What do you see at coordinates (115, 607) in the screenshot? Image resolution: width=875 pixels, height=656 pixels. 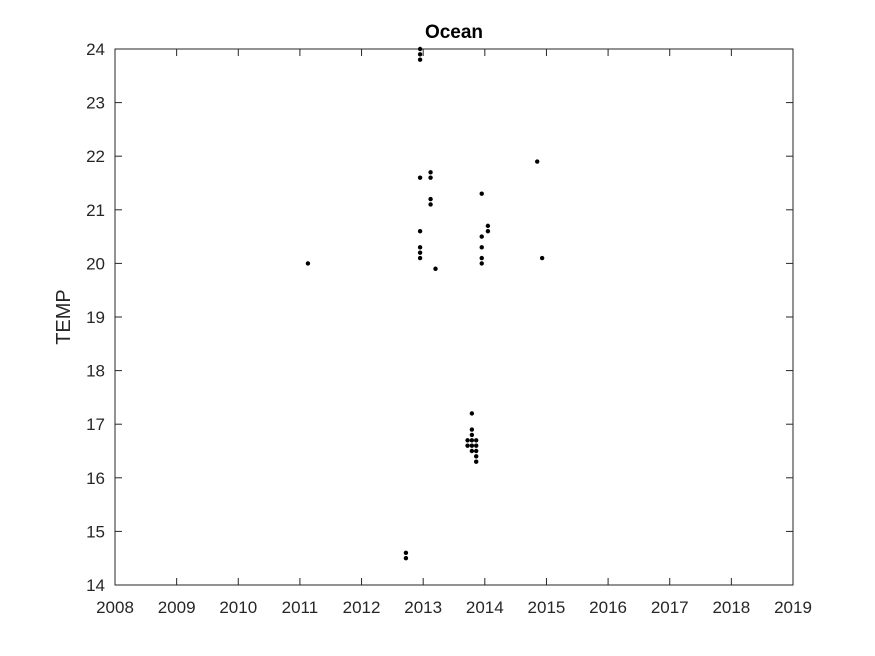 I see `x-tick-label: 2008` at bounding box center [115, 607].